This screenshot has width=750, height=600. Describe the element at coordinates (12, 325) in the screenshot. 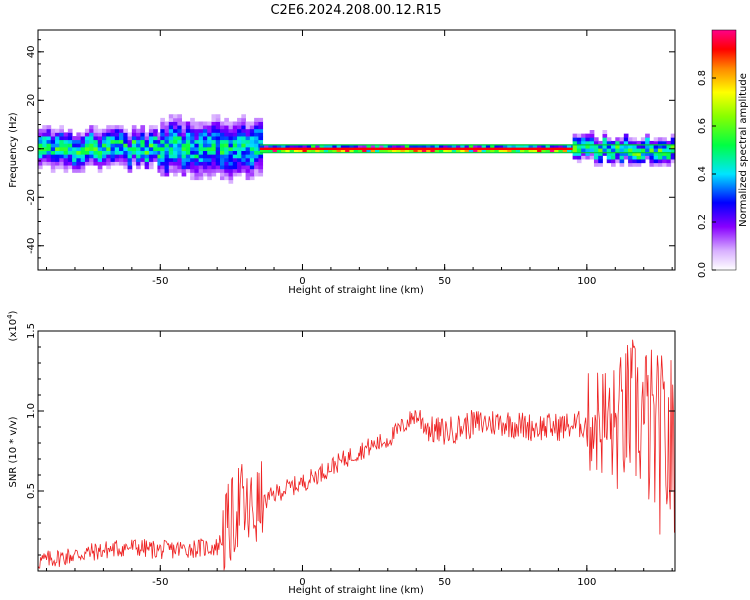

I see `y-multiplier-label: (x104)` at that location.